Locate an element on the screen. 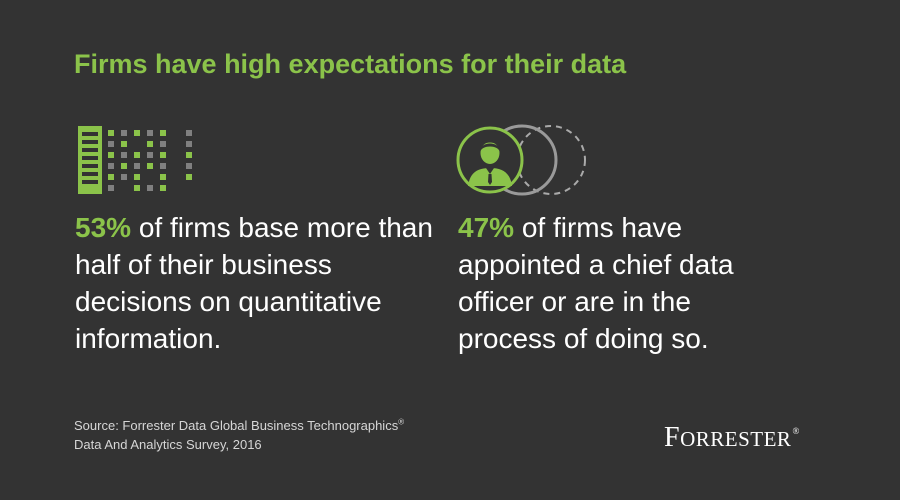  logo-initial: F is located at coordinates (672, 437).